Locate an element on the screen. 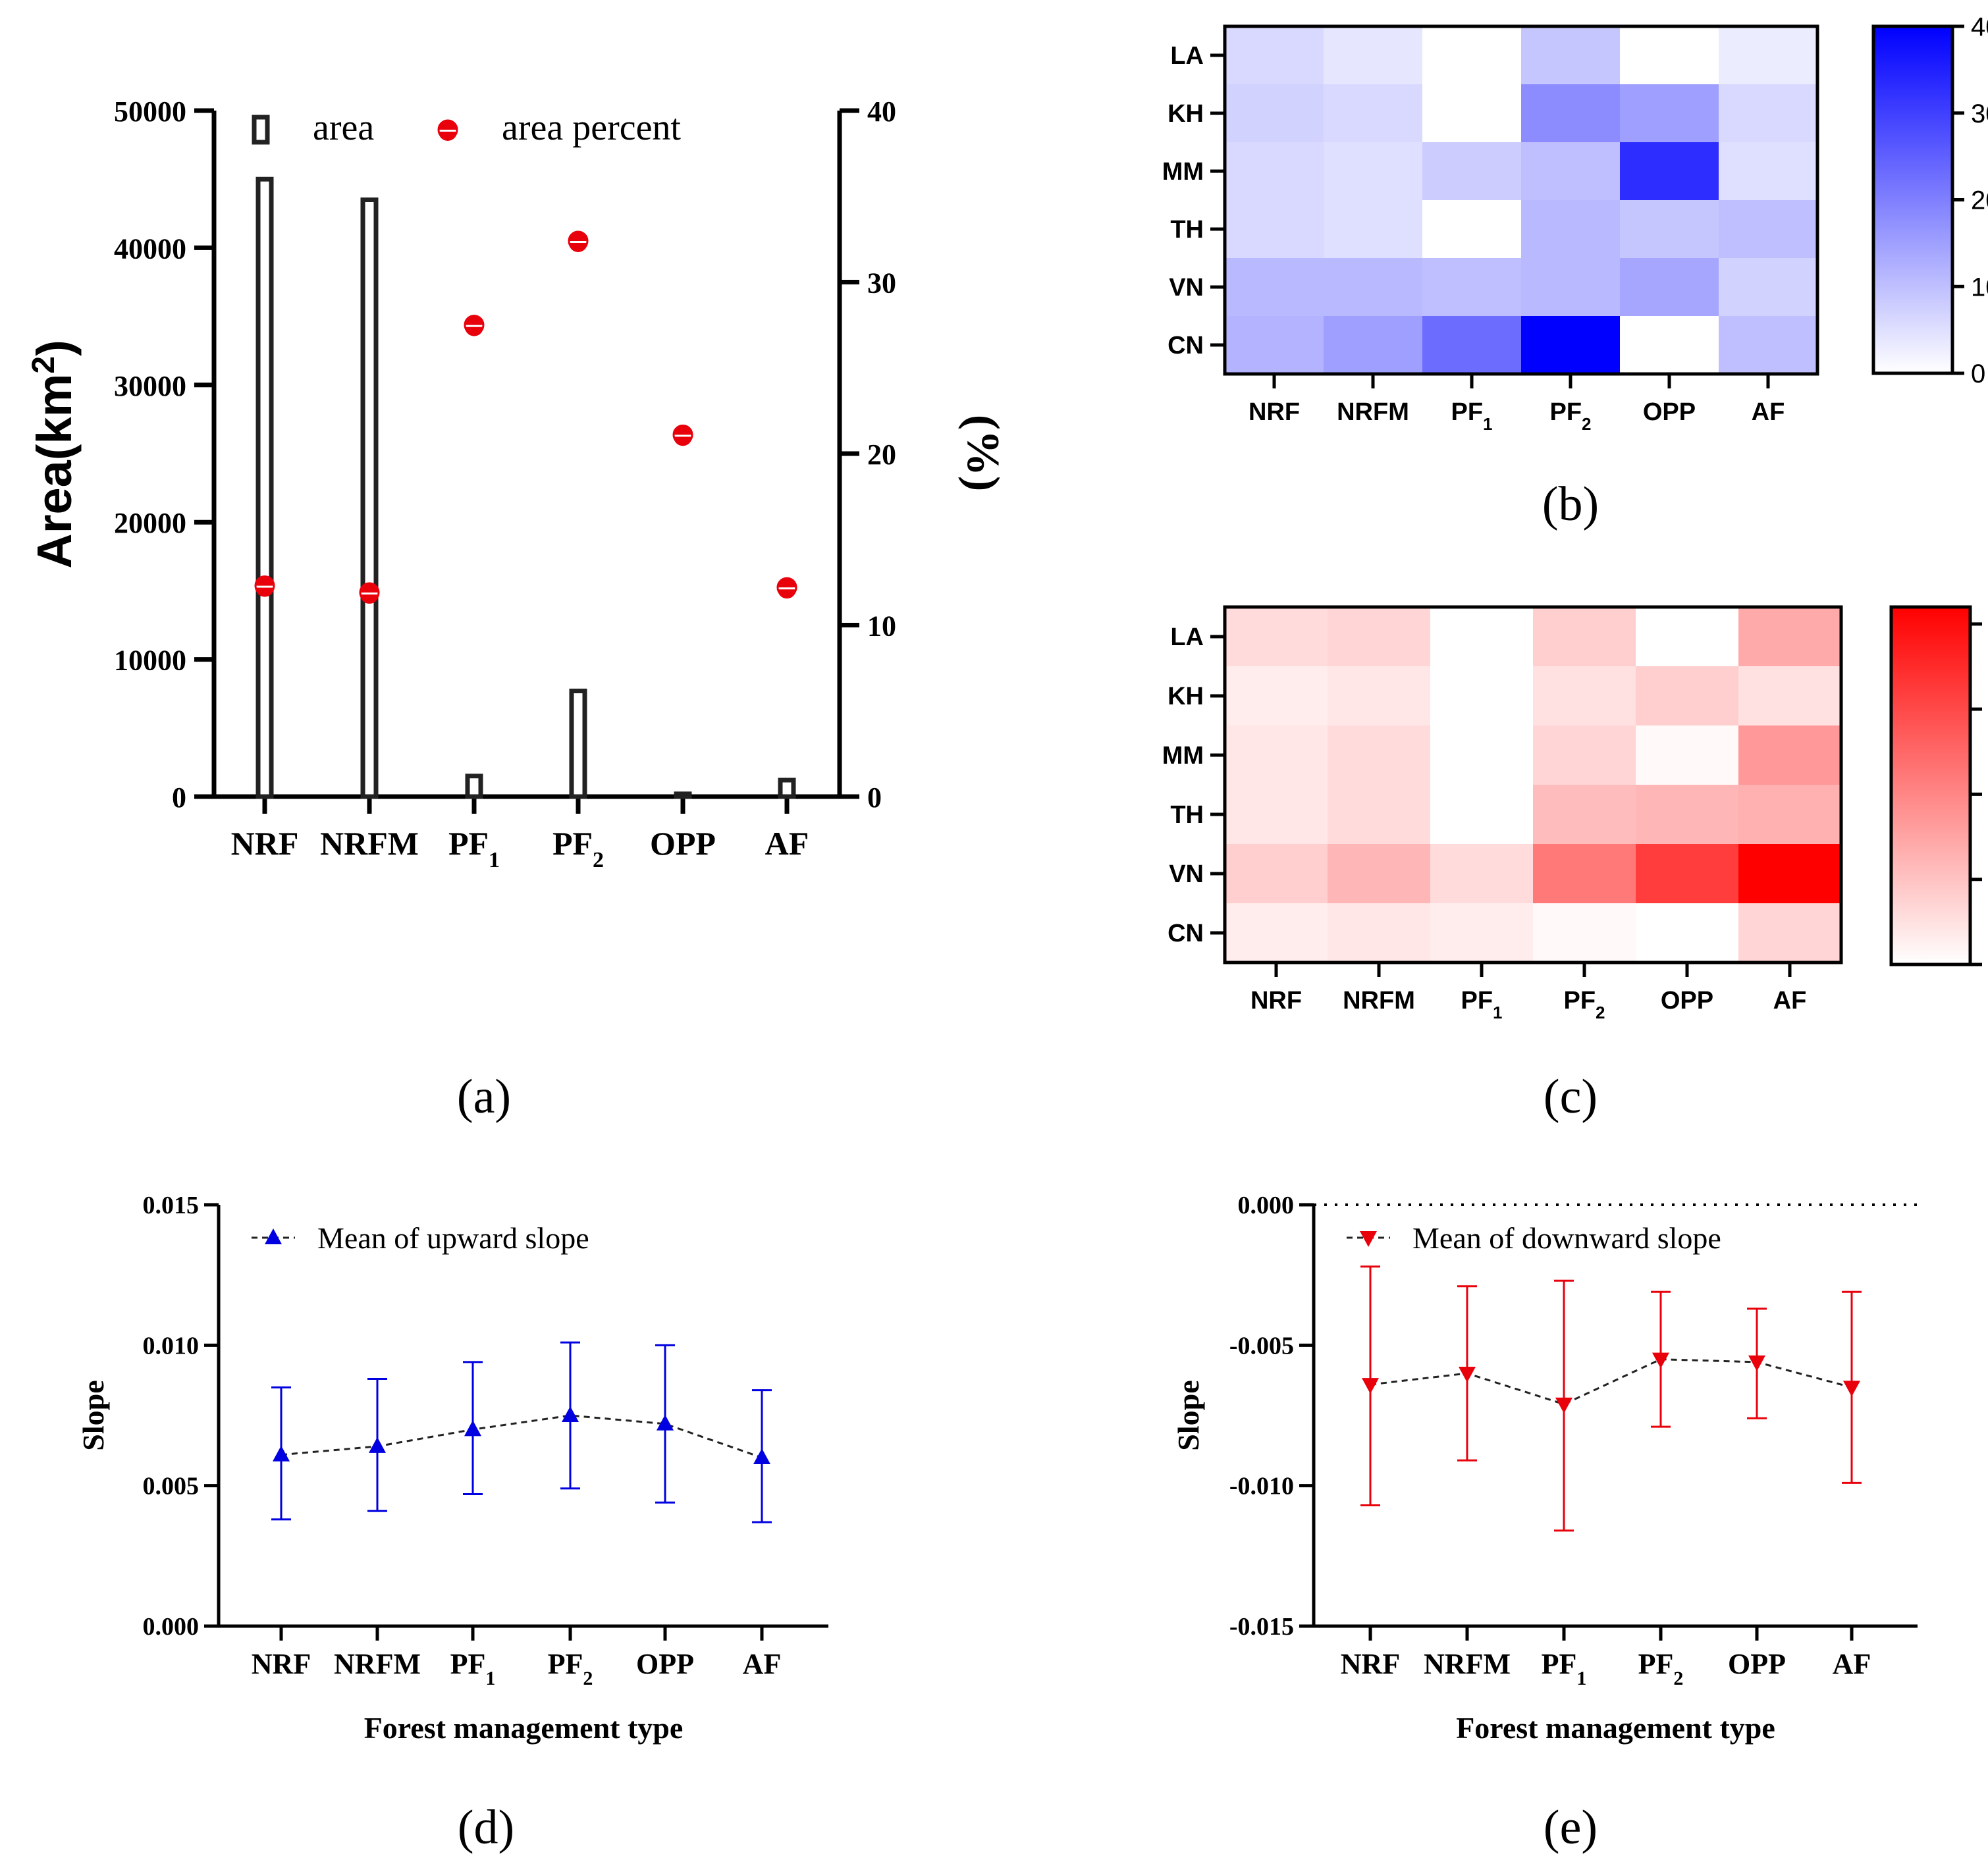  slope-e-y-tick-label: -0.005 is located at coordinates (1261, 1345).